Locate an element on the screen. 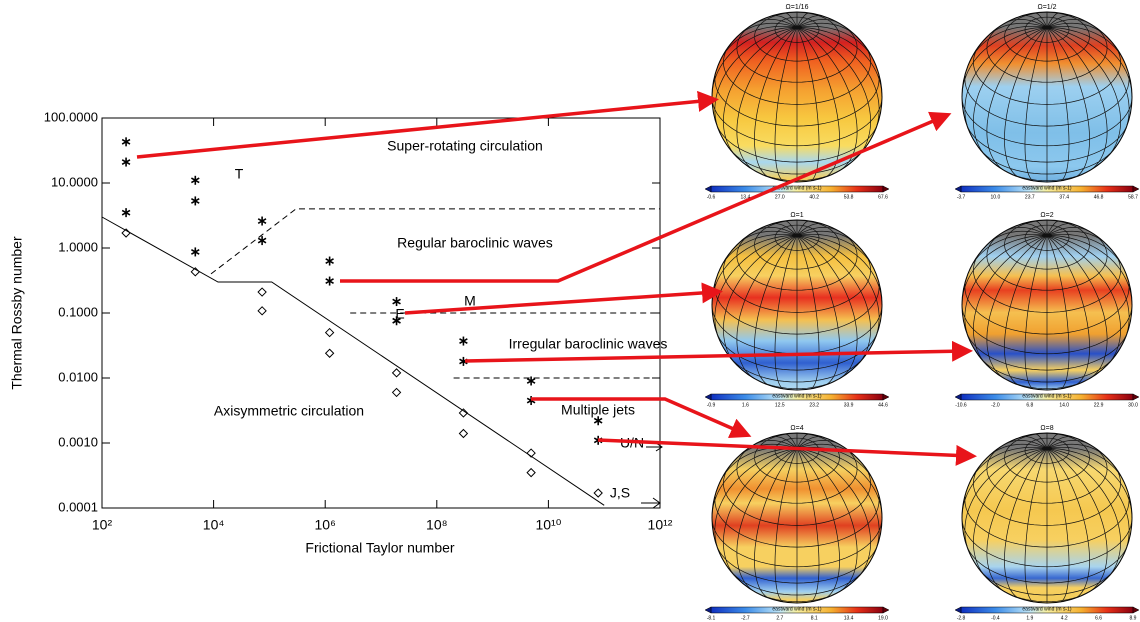 The width and height of the screenshot is (1140, 622). colorbar-tick-label: 37.4 is located at coordinates (1064, 197).